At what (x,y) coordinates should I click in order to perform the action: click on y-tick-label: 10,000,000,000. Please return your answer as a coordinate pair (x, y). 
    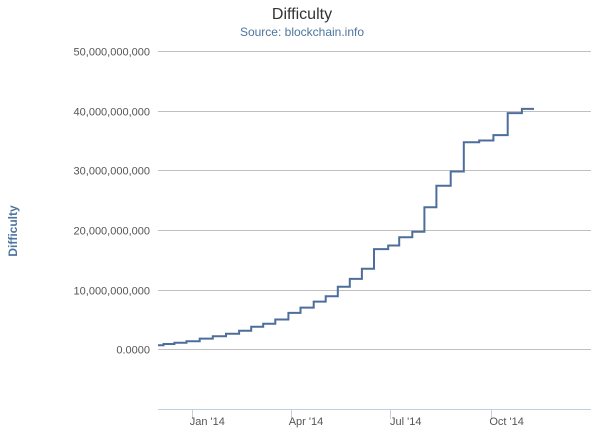
    Looking at the image, I should click on (112, 292).